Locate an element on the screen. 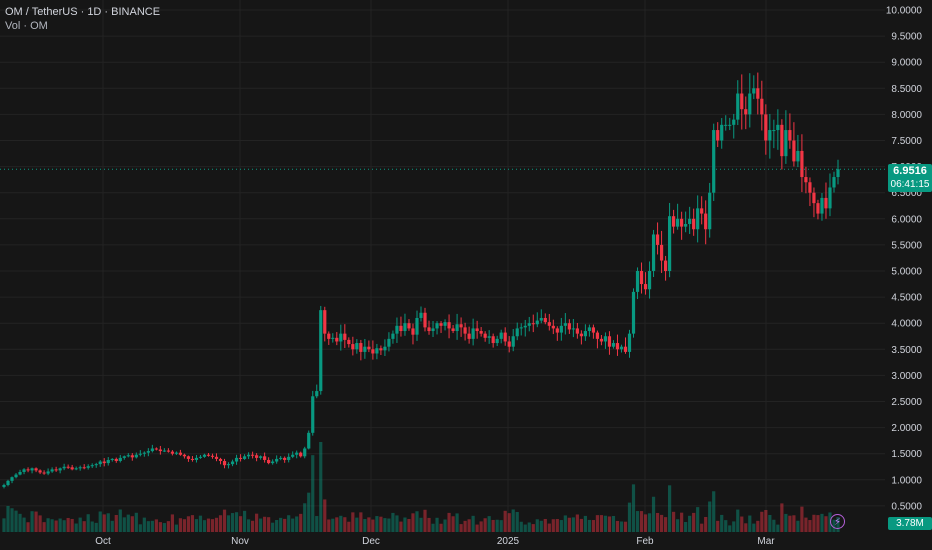 The width and height of the screenshot is (932, 550). price-tick-label: 0.5000 is located at coordinates (906, 506).